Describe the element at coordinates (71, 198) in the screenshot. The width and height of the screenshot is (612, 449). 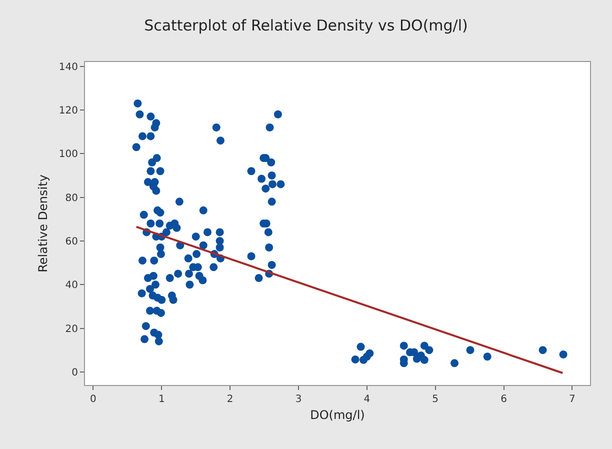
I see `y-tick-label: 80` at that location.